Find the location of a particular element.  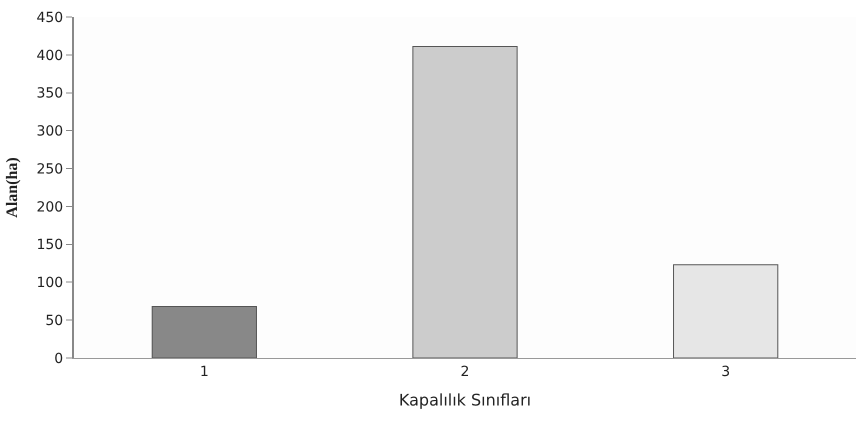

y-tick-label: 0 is located at coordinates (59, 358).